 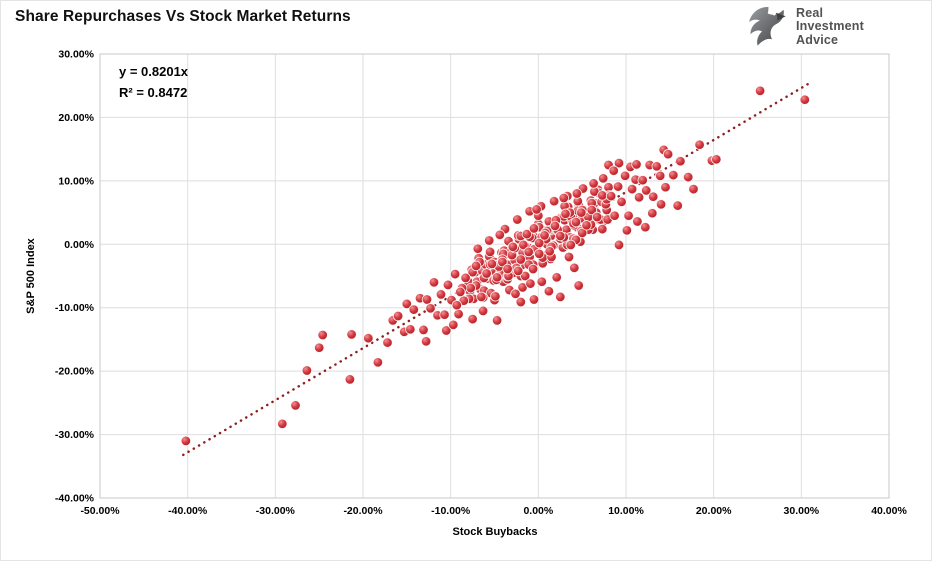 I want to click on y-tick-label: 10.00%, so click(x=76, y=181).